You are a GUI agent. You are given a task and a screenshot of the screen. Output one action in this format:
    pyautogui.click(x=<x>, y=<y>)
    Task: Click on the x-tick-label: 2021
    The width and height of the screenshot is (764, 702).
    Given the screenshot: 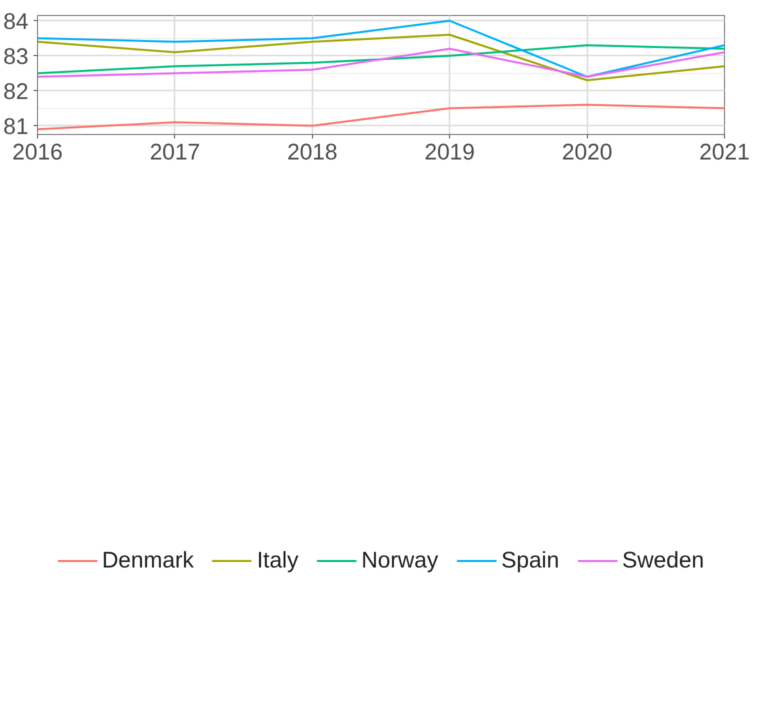 What is the action you would take?
    pyautogui.click(x=724, y=151)
    